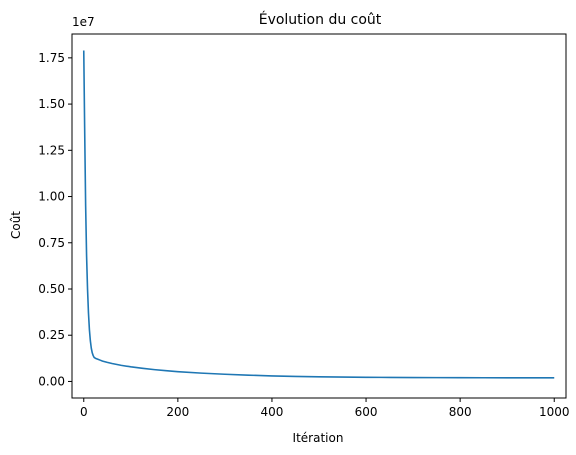  Describe the element at coordinates (318, 438) in the screenshot. I see `x-axis-label: Itération` at that location.